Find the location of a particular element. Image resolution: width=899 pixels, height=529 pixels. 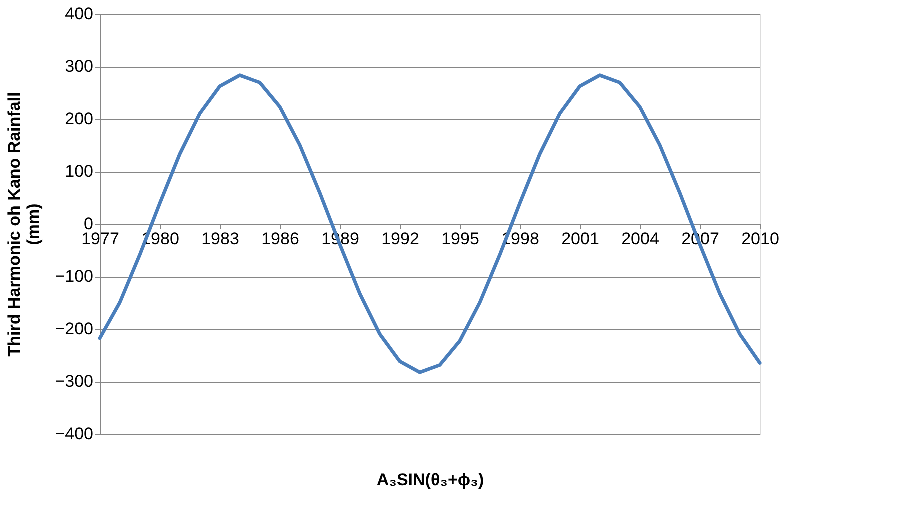

x-tick-label: 2004 is located at coordinates (641, 239).